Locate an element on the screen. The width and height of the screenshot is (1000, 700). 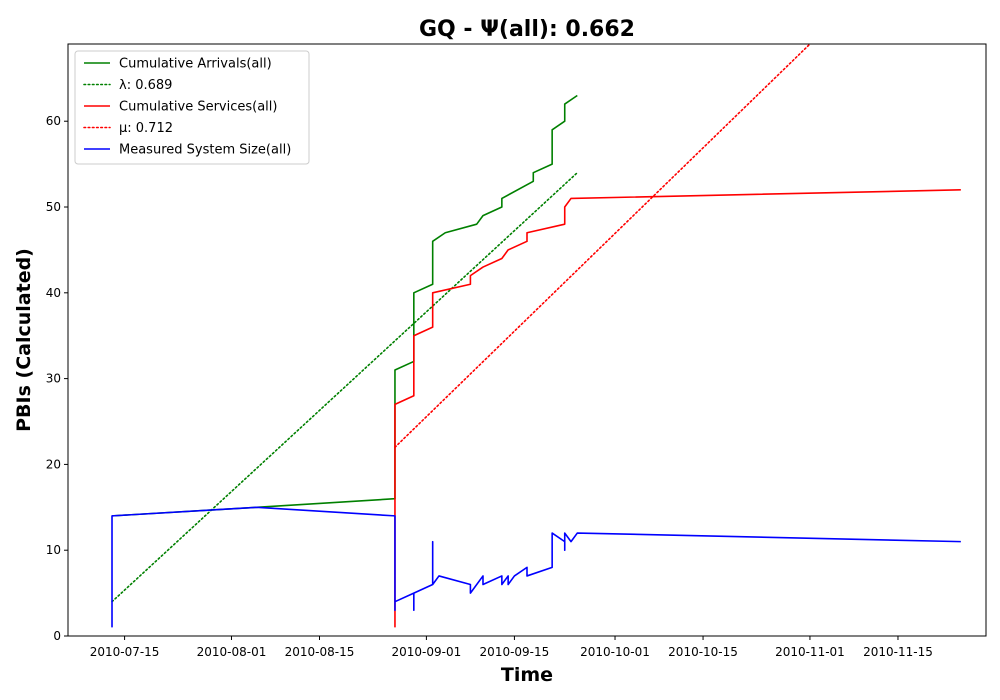
y-tick-label: 0 is located at coordinates (57, 636).